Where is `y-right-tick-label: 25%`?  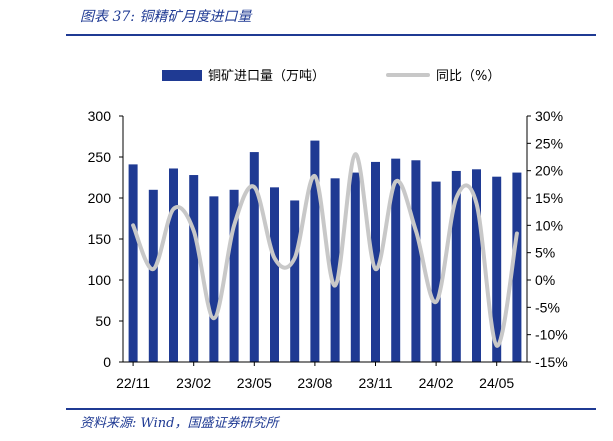 y-right-tick-label: 25% is located at coordinates (549, 143).